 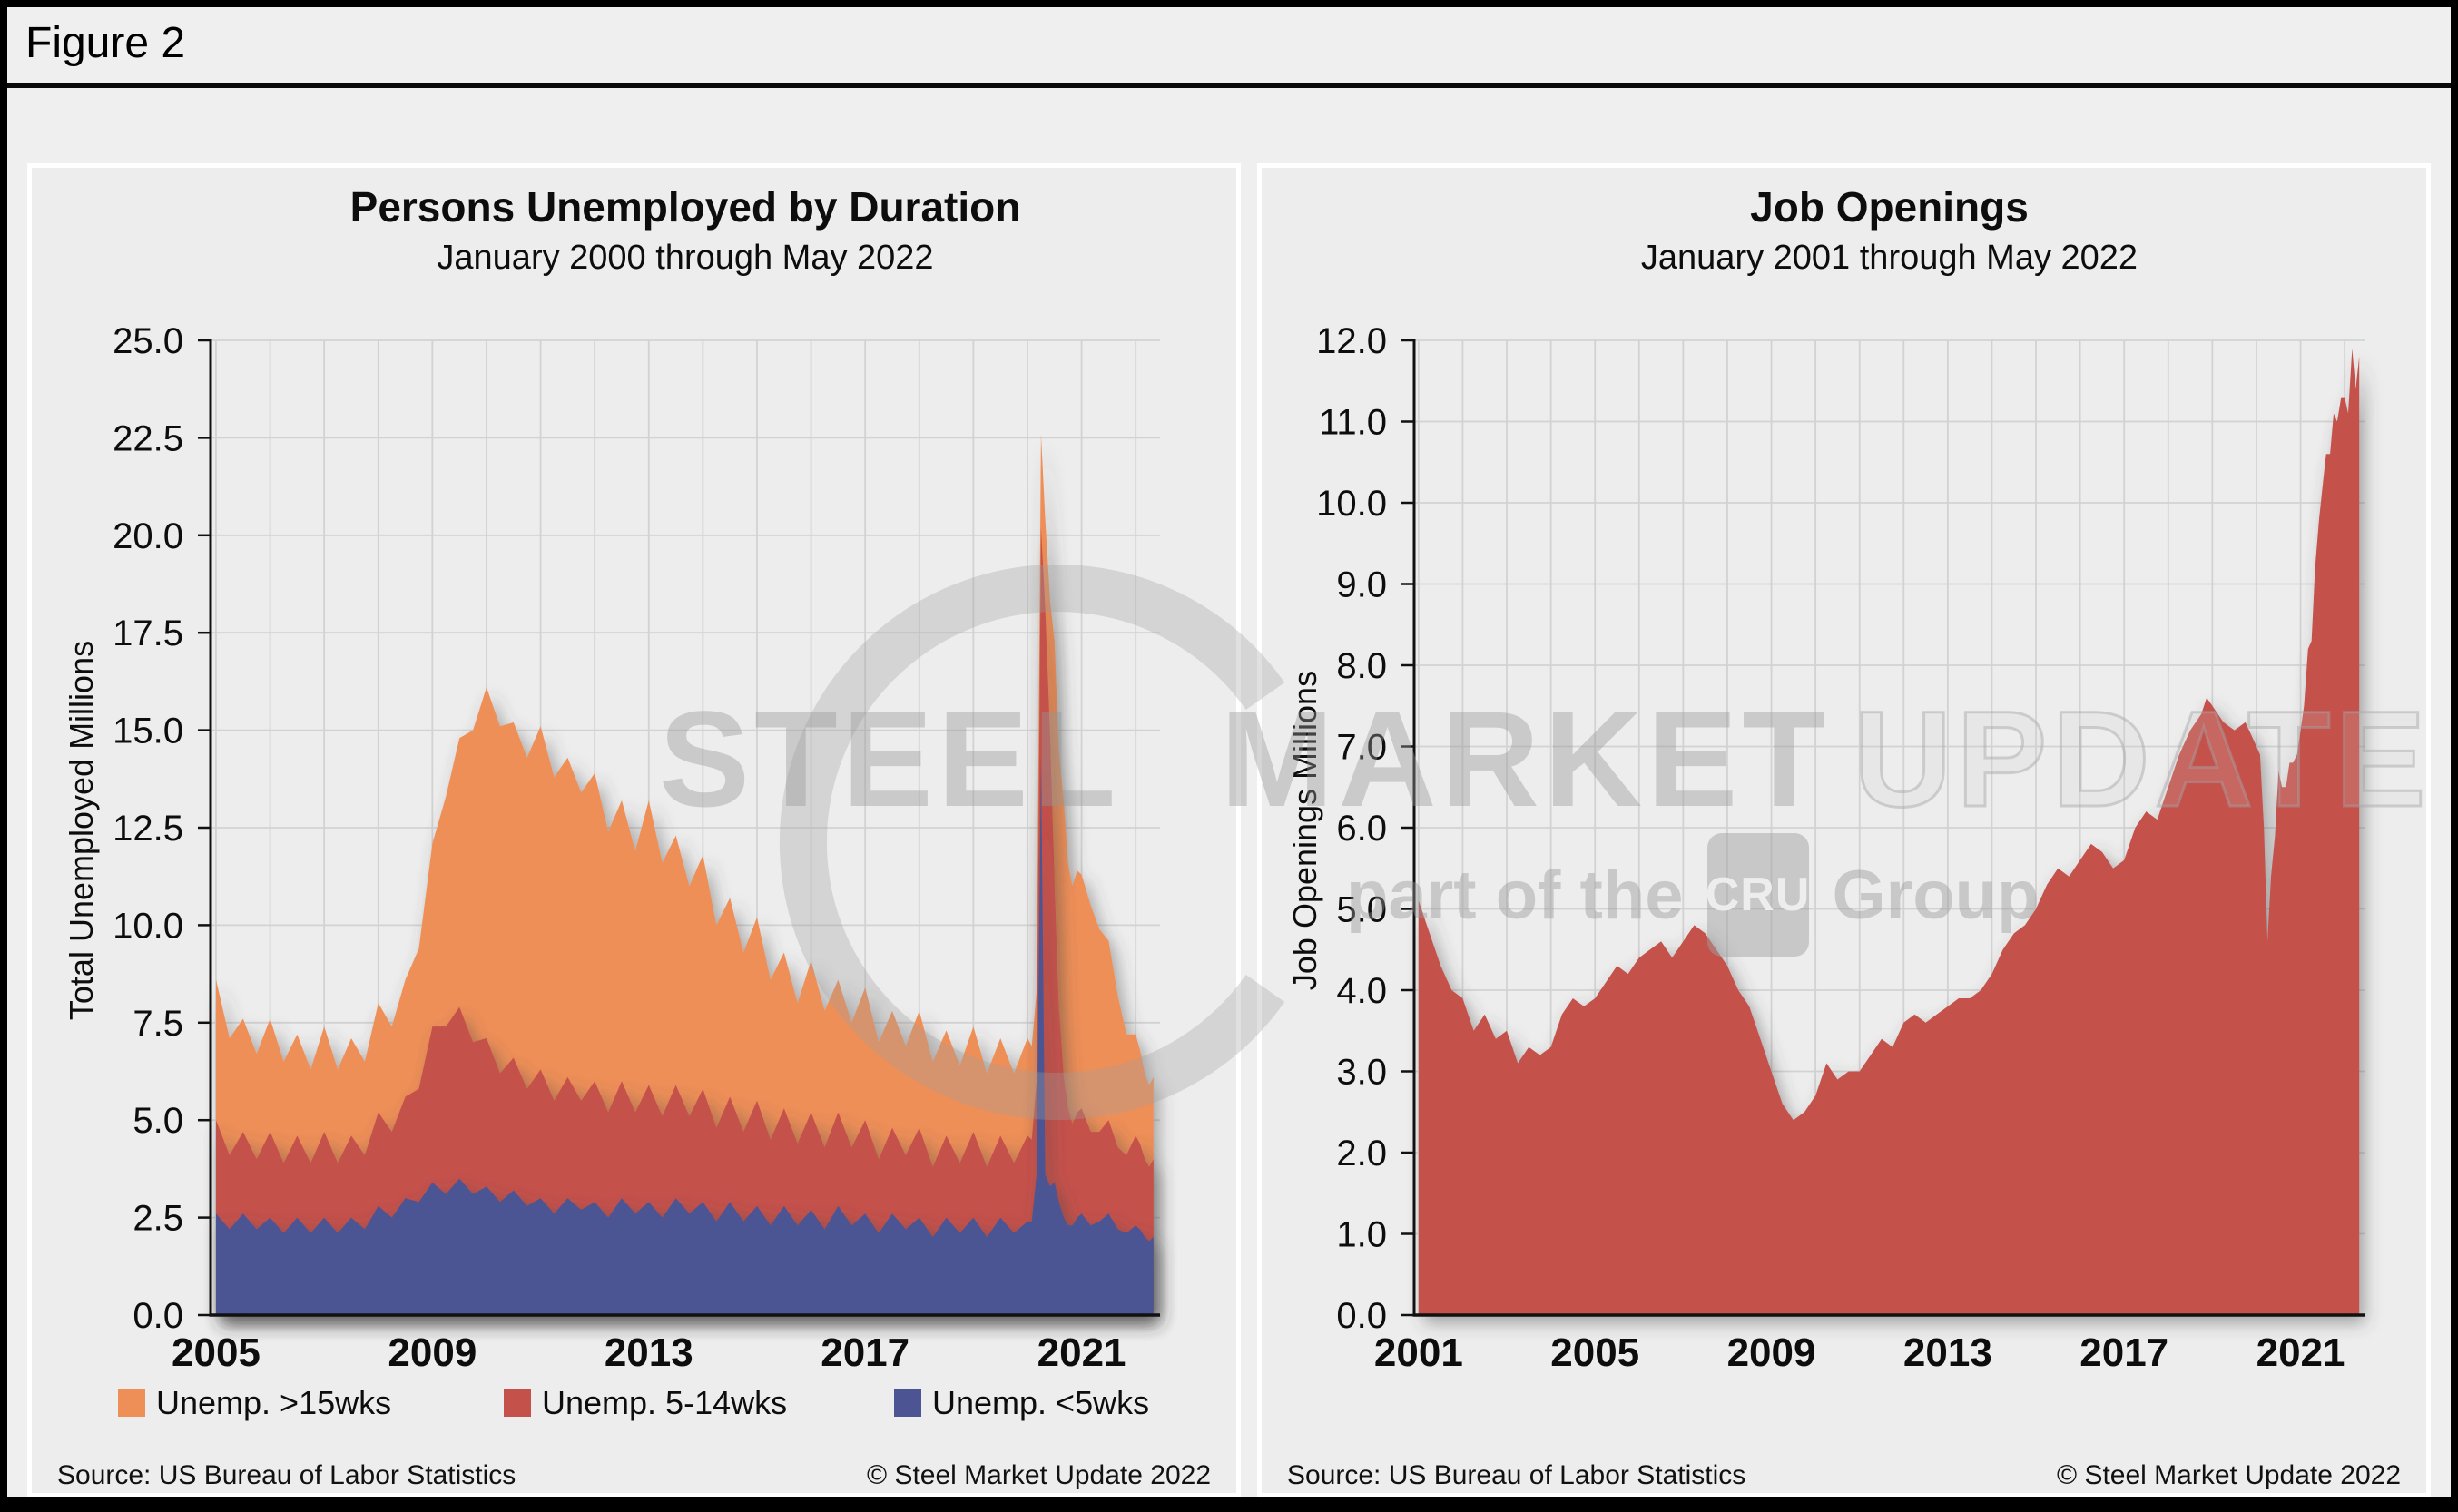 I want to click on legend-label-under5wks: Unemp. <5wks, so click(x=1041, y=1402).